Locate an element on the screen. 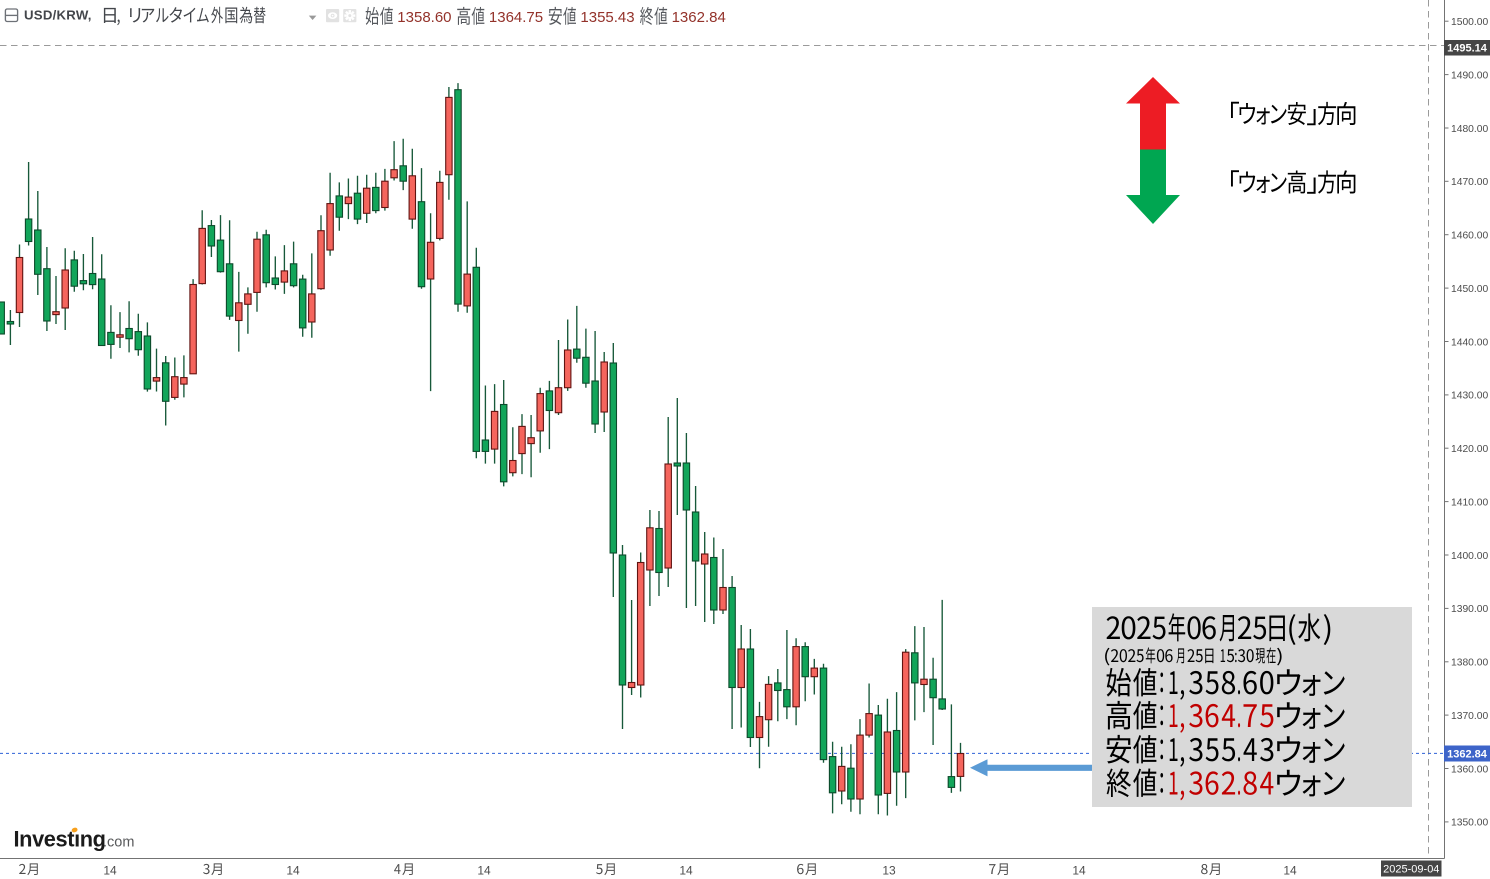 This screenshot has width=1490, height=879. svg-text: 1470.00 is located at coordinates (1469, 182).